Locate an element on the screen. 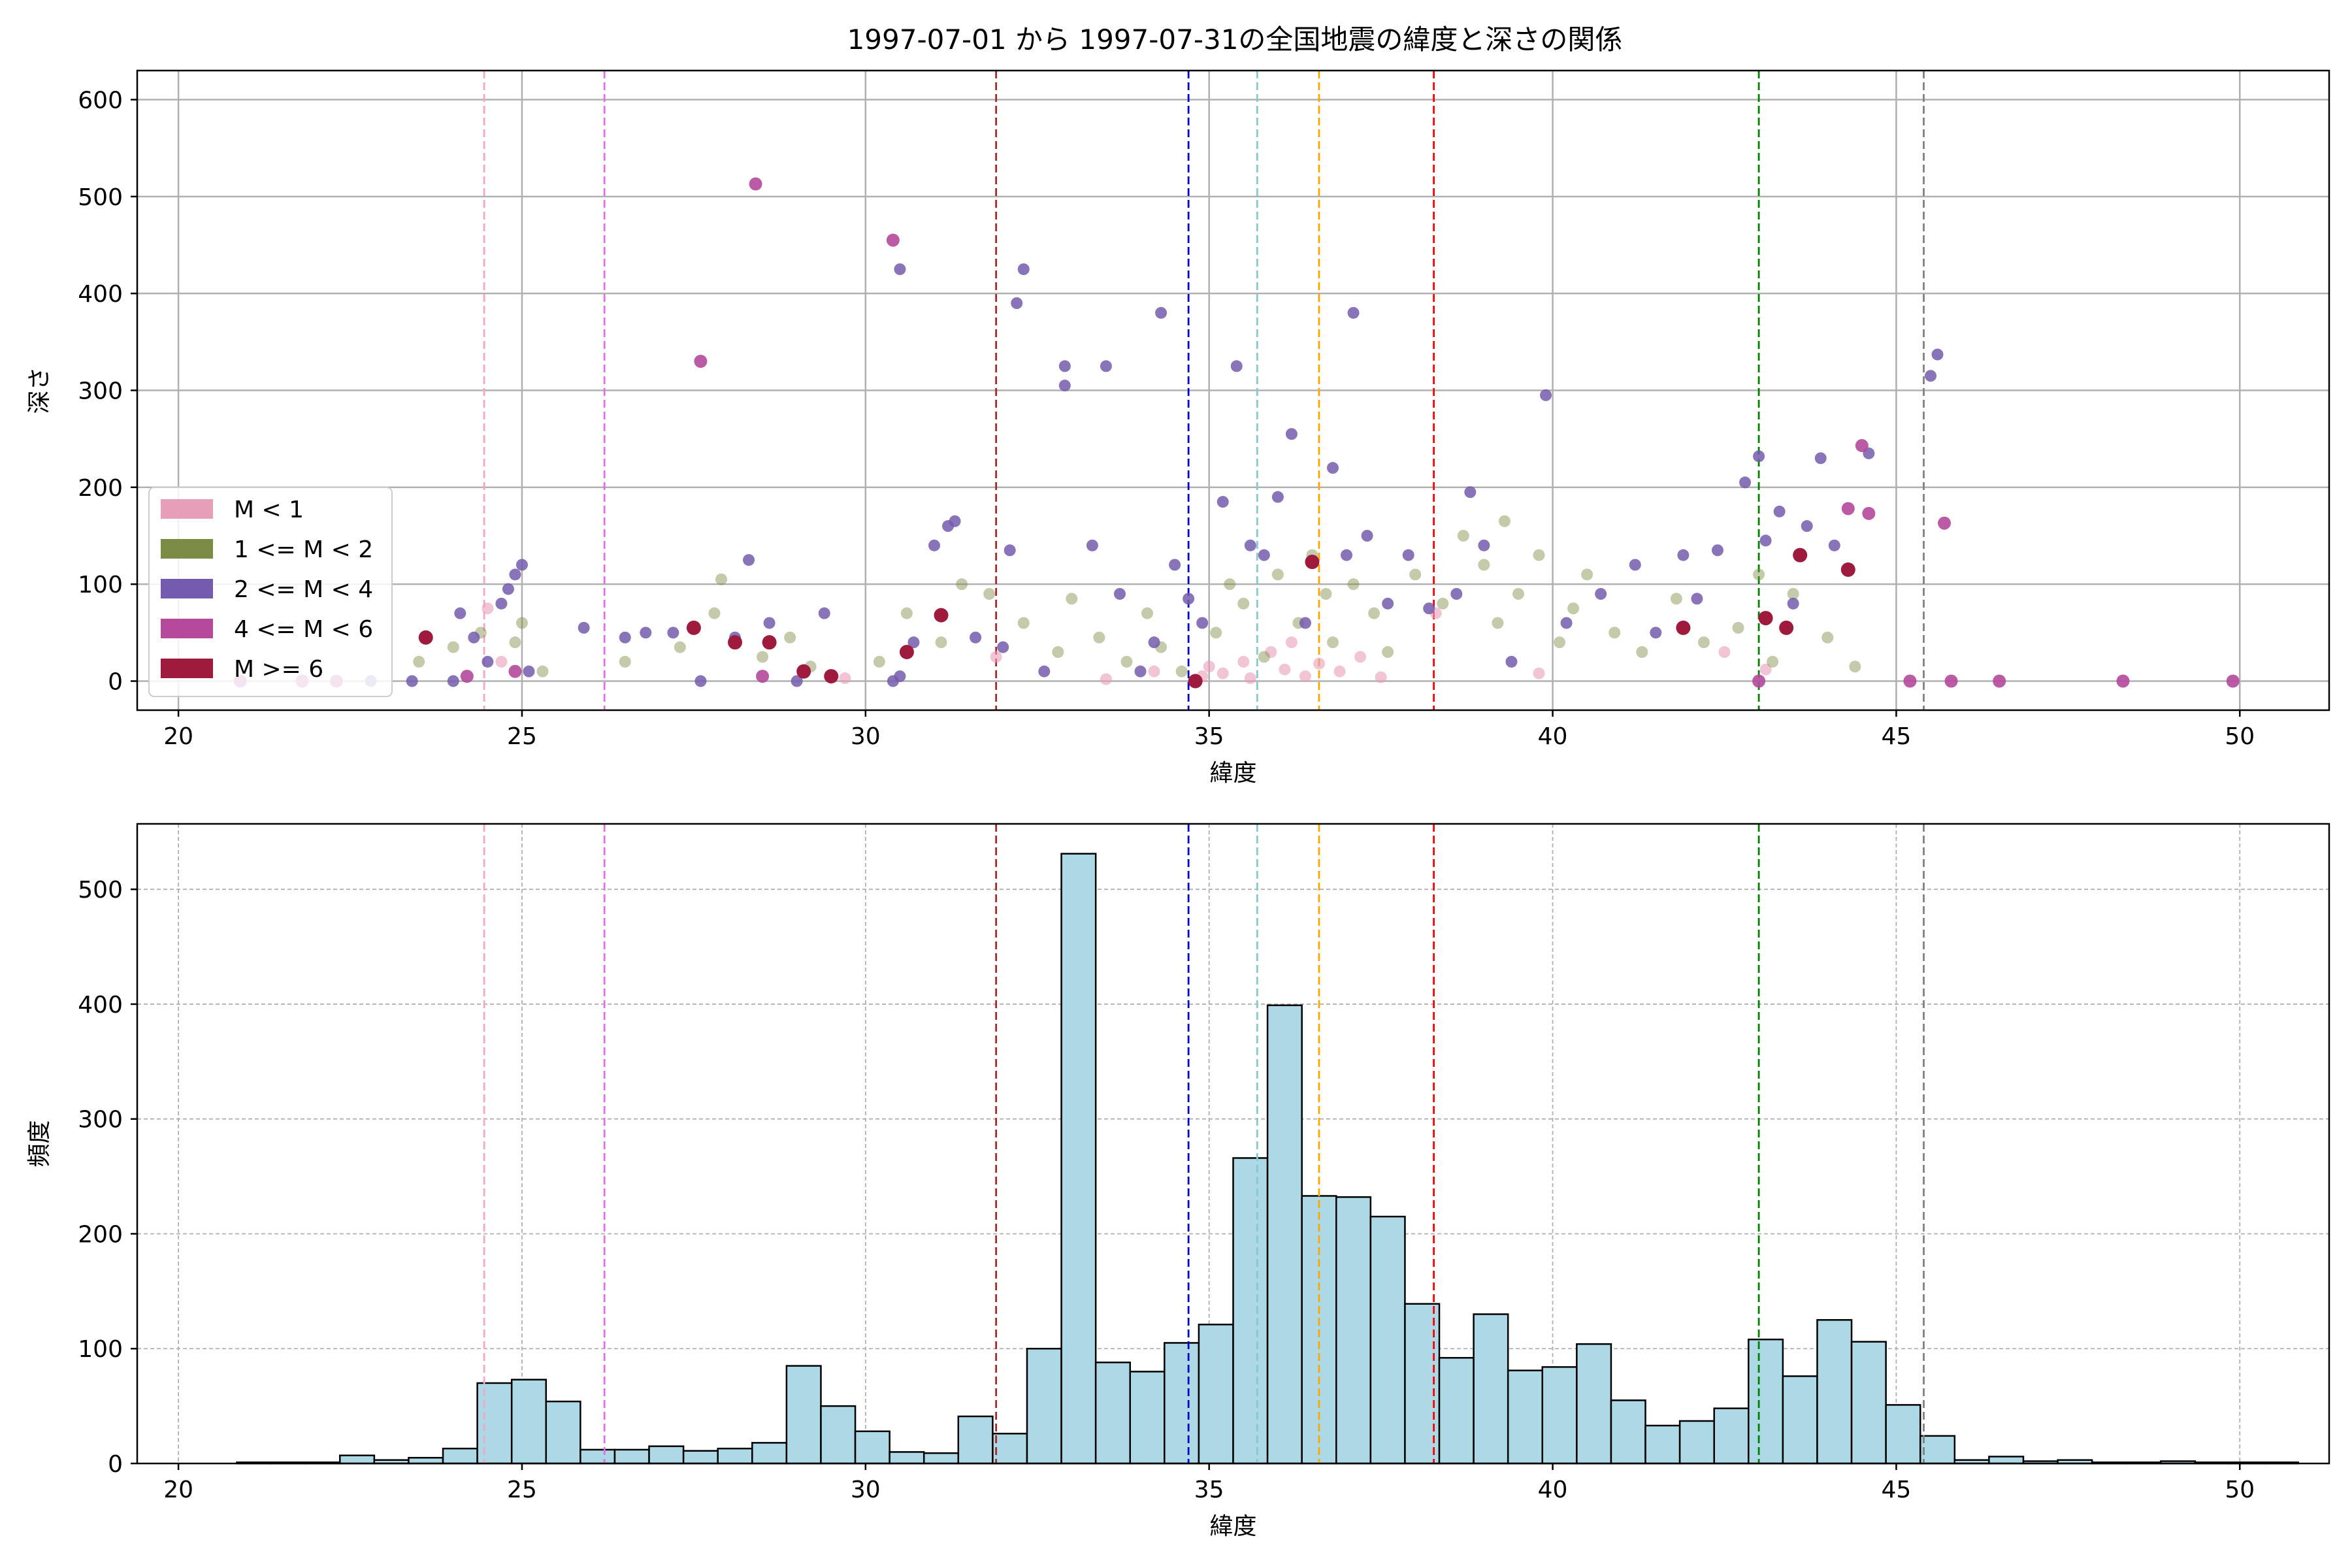 The height and width of the screenshot is (1568, 2352). histogram-x-tick-label: 20 is located at coordinates (178, 1490).